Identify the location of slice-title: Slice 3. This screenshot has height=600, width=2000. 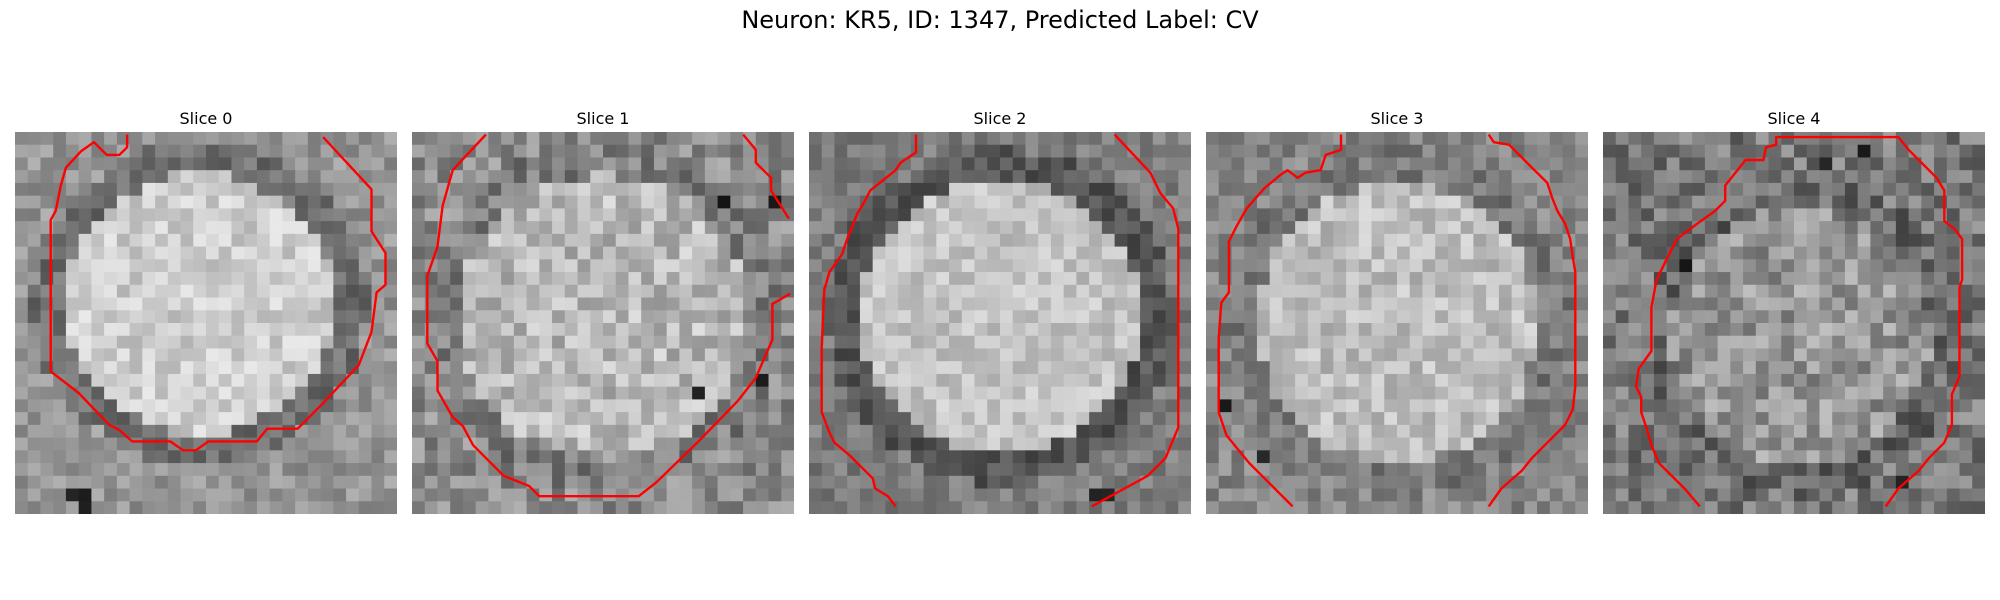
(1397, 118).